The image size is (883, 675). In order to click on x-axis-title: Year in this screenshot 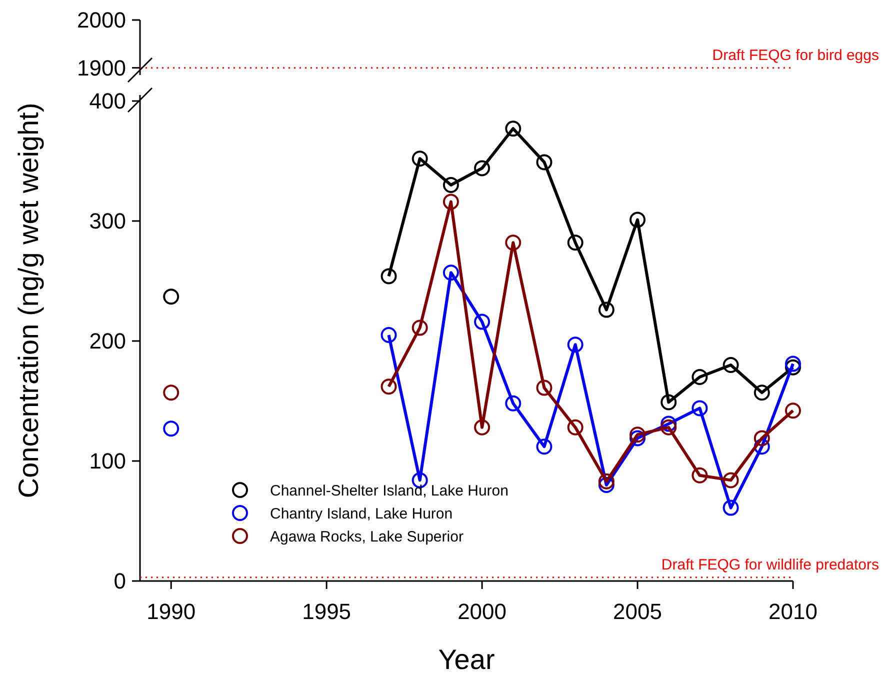, I will do `click(466, 659)`.